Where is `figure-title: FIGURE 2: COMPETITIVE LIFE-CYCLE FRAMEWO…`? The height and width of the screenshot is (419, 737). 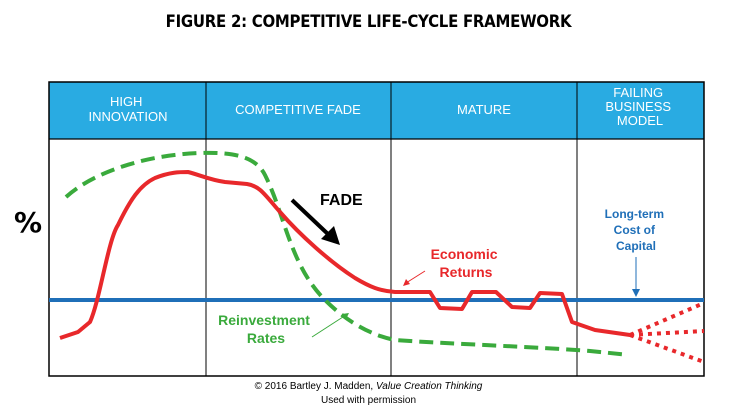 figure-title: FIGURE 2: COMPETITIVE LIFE-CYCLE FRAMEWO… is located at coordinates (368, 22).